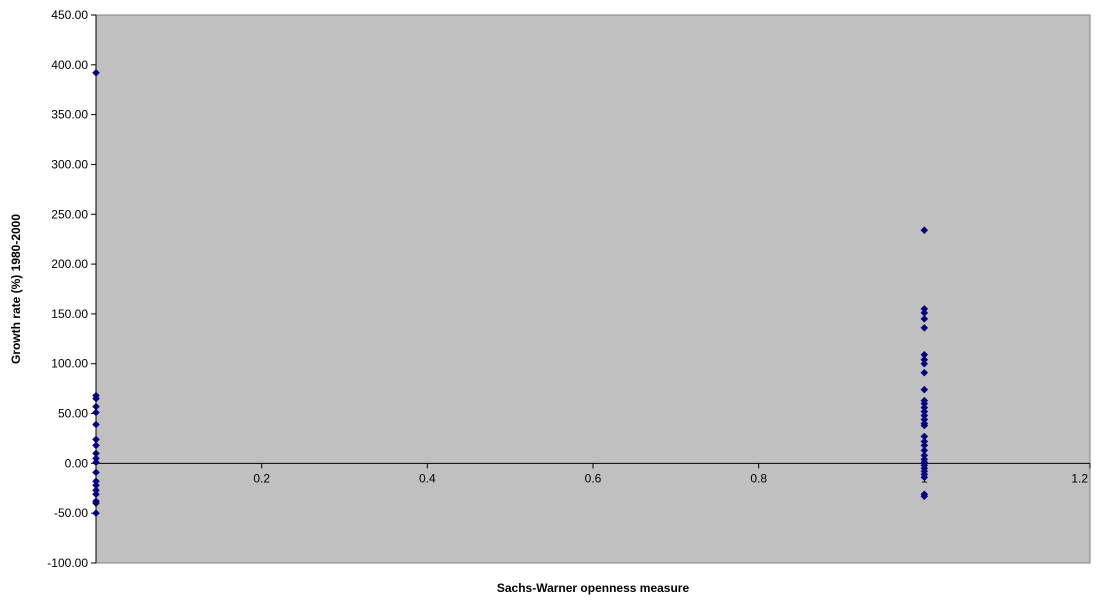 Image resolution: width=1108 pixels, height=603 pixels. I want to click on y-tick-label: -100.00, so click(67, 563).